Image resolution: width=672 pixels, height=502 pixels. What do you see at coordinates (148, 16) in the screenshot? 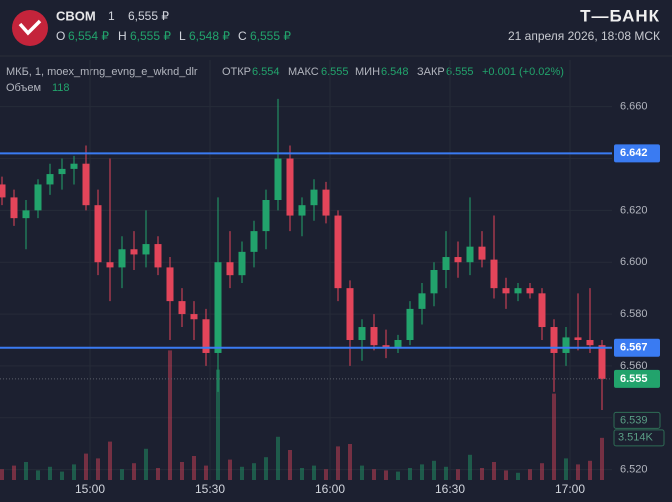
I see `price: 6,555 ₽` at bounding box center [148, 16].